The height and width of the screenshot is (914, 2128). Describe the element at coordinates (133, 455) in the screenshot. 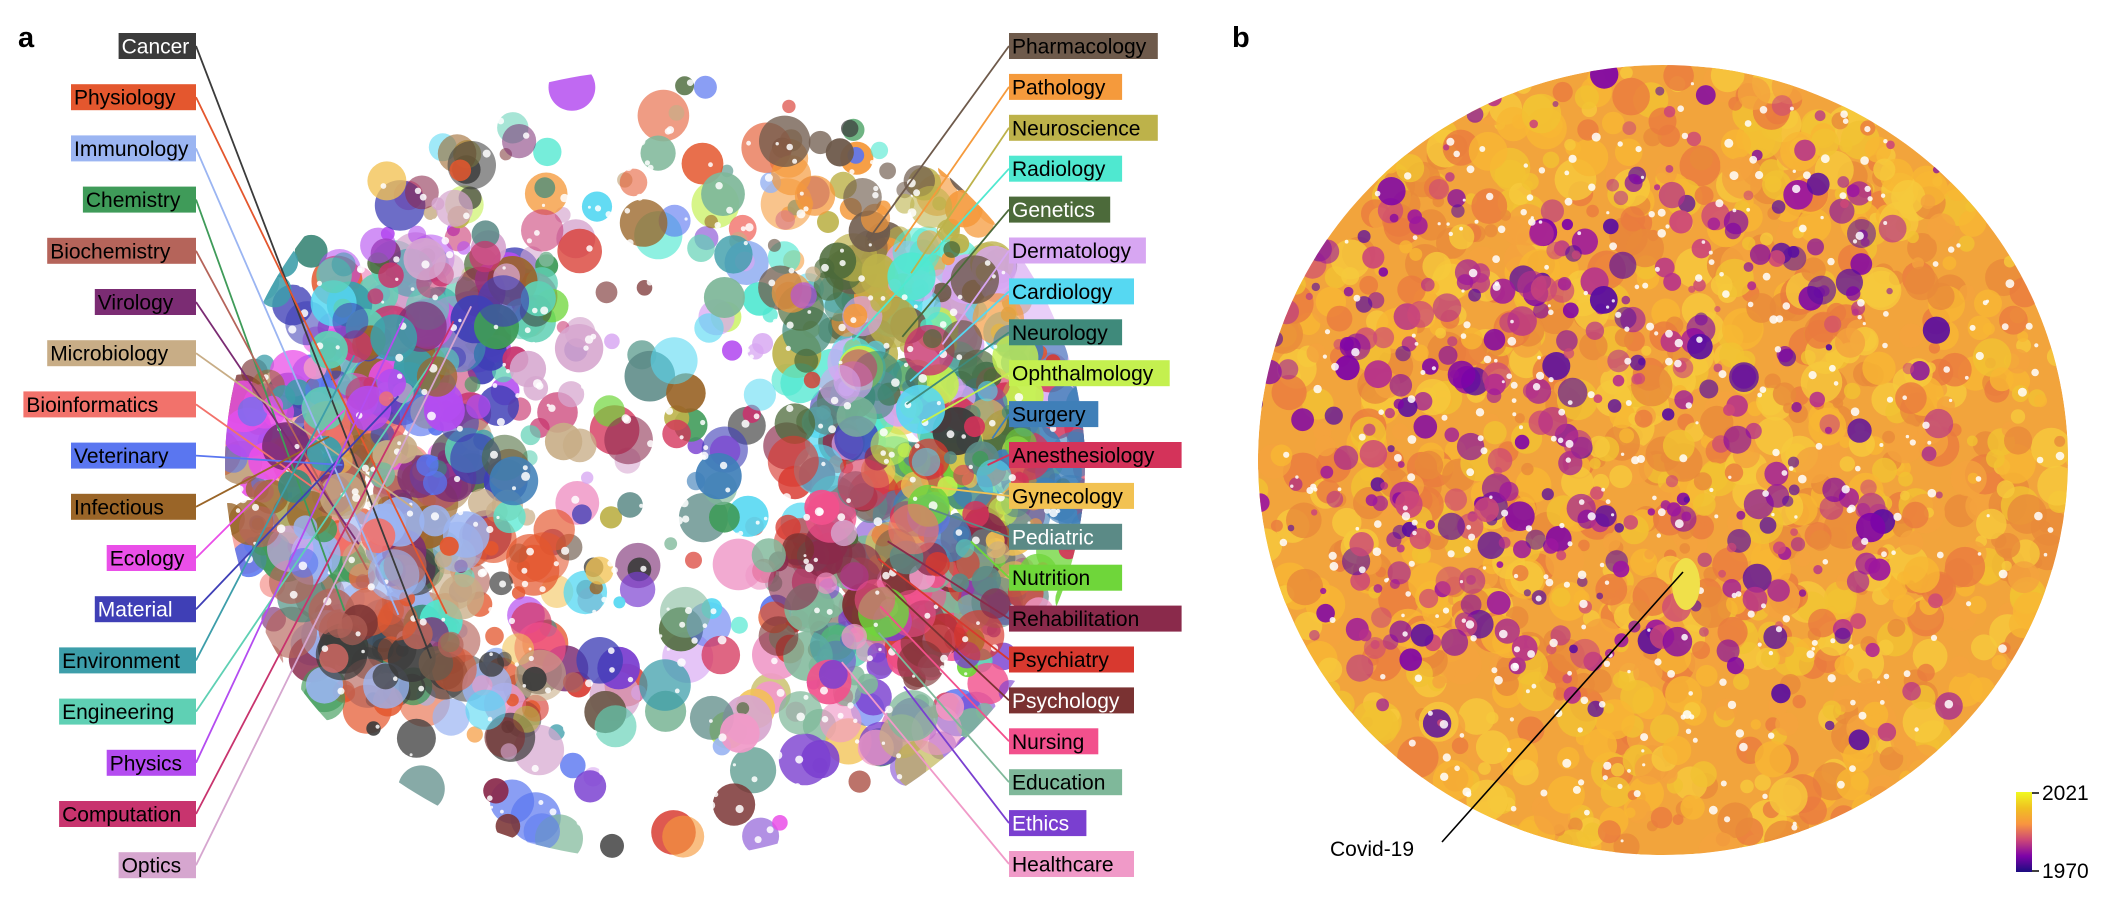

I see `label-veterinary: Veterinary` at that location.